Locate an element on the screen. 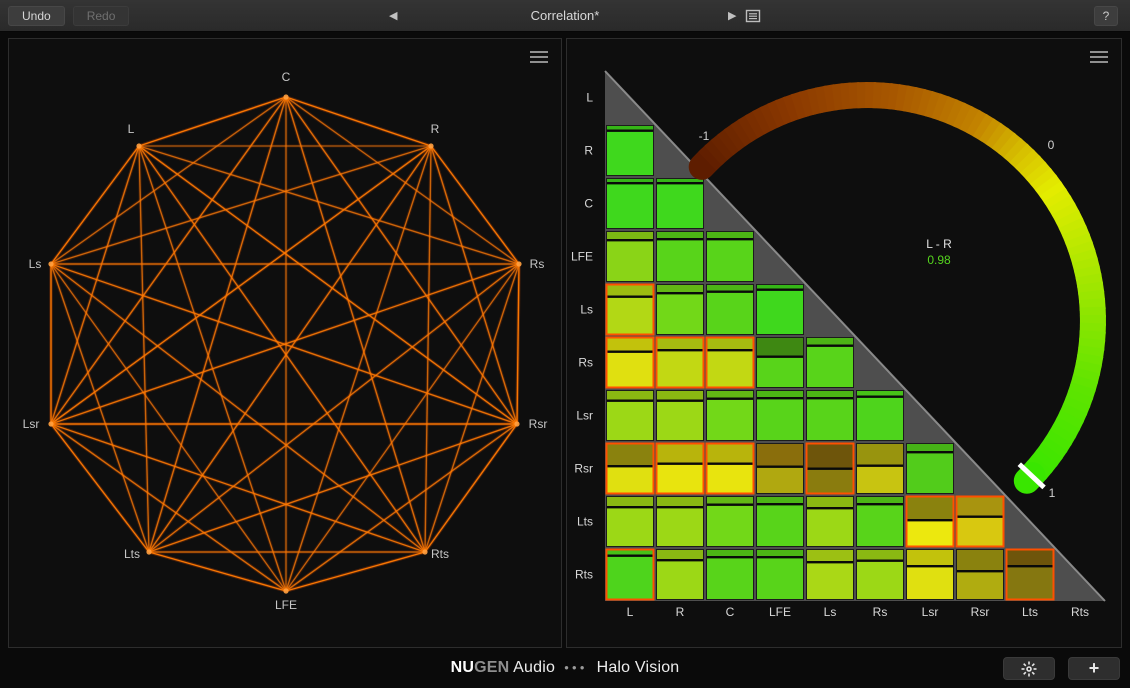 Image resolution: width=1130 pixels, height=688 pixels. gauge-needle is located at coordinates (1031, 476).